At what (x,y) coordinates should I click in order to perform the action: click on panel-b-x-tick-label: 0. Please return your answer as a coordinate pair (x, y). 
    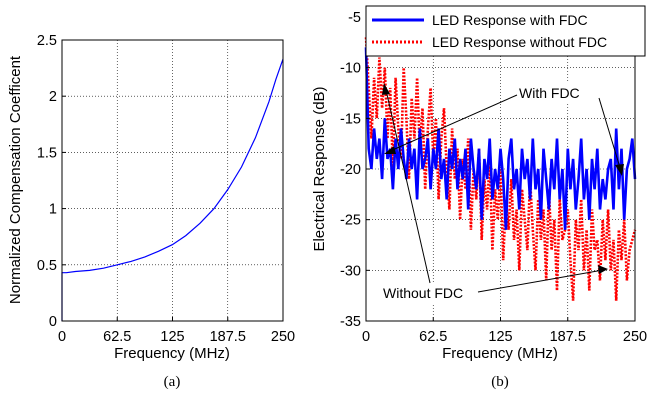
    Looking at the image, I should click on (366, 337).